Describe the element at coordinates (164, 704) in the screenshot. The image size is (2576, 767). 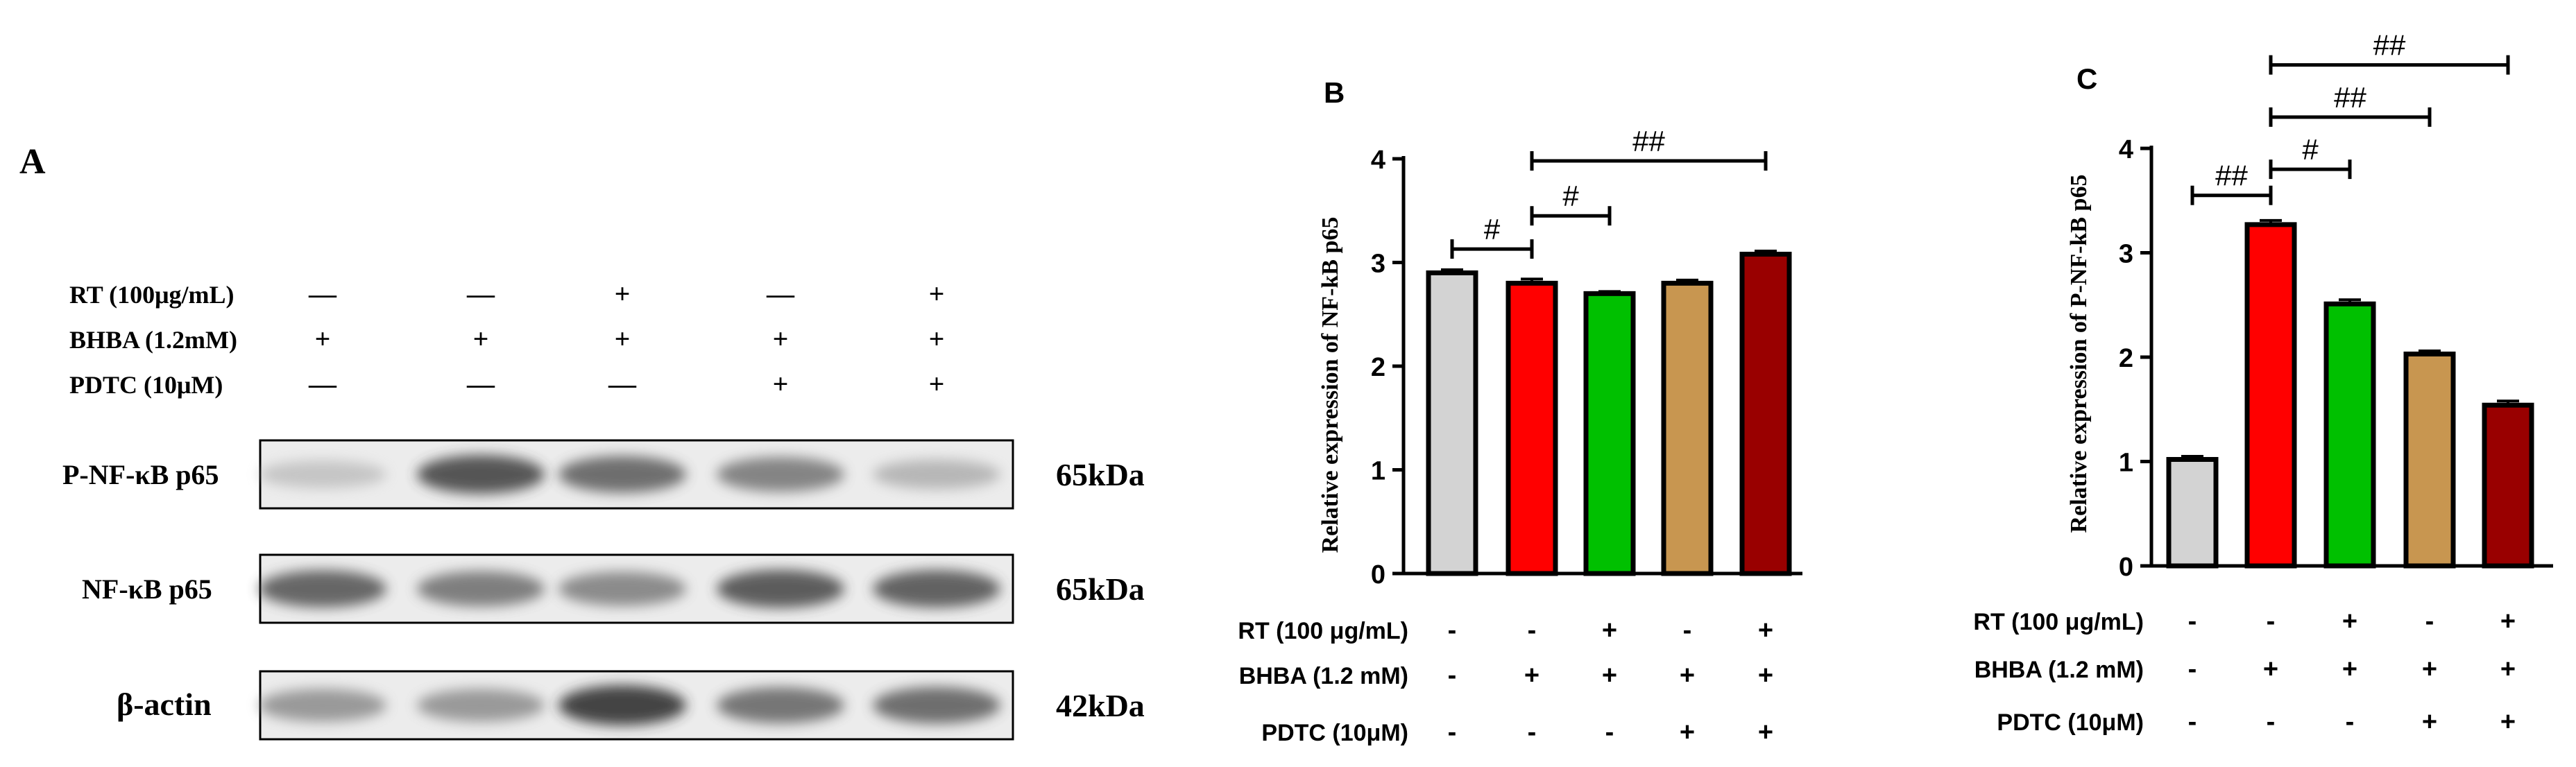
I see `blot-label: β-actin` at that location.